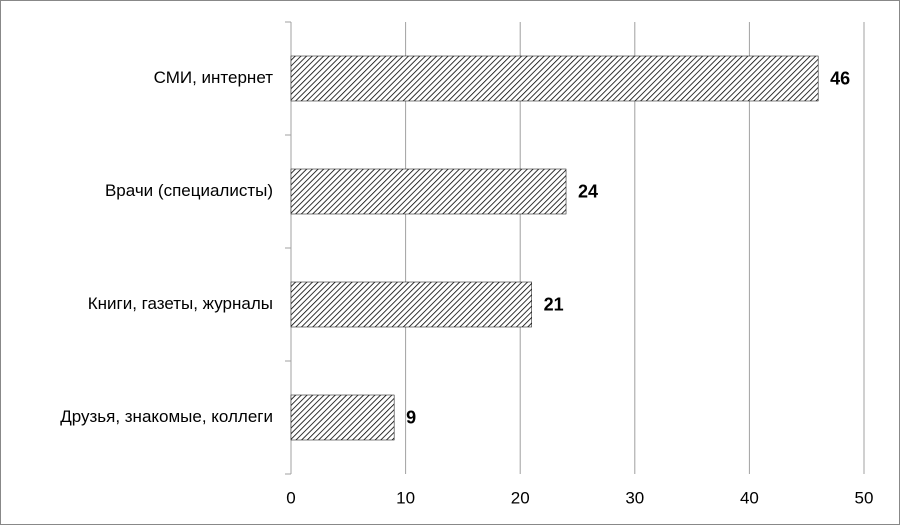 The width and height of the screenshot is (900, 525). I want to click on value-label: 46, so click(840, 78).